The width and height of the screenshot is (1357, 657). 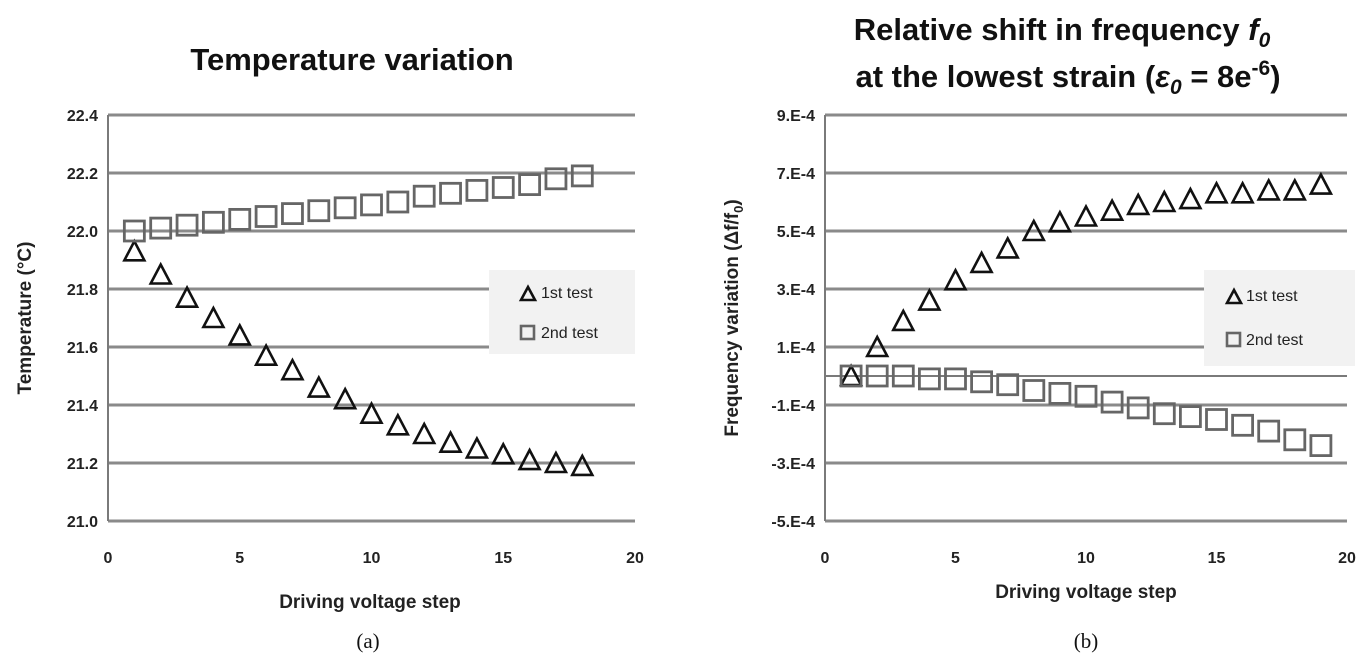 I want to click on x-tick-label: 10, so click(x=1086, y=558).